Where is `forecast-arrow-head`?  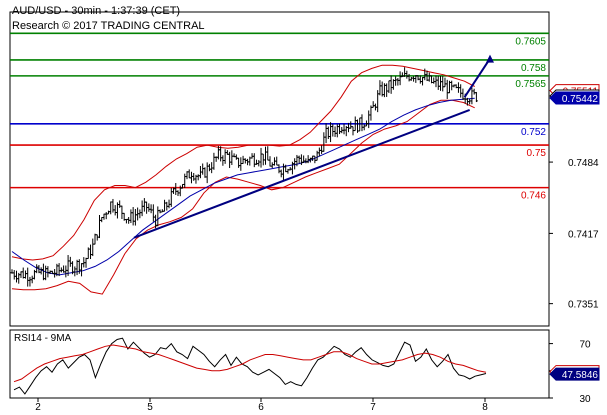 forecast-arrow-head is located at coordinates (490, 58).